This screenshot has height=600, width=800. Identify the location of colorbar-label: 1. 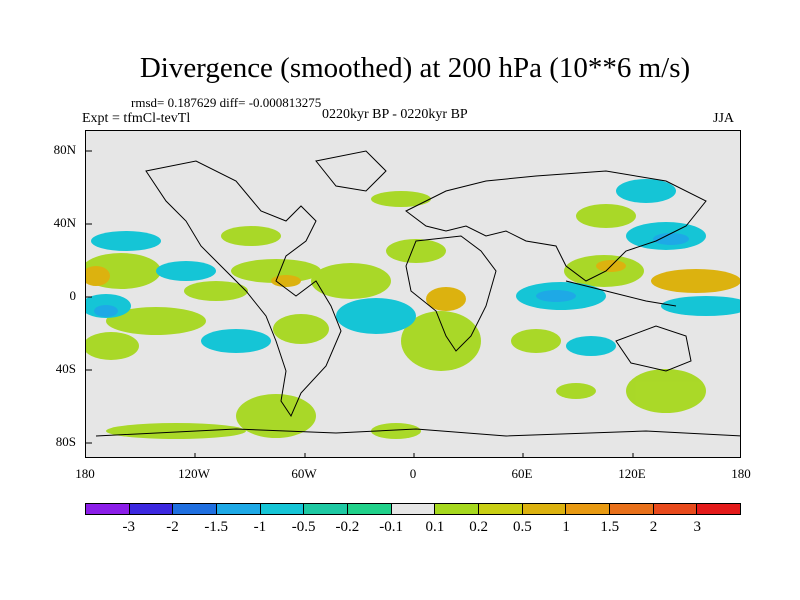
(566, 527).